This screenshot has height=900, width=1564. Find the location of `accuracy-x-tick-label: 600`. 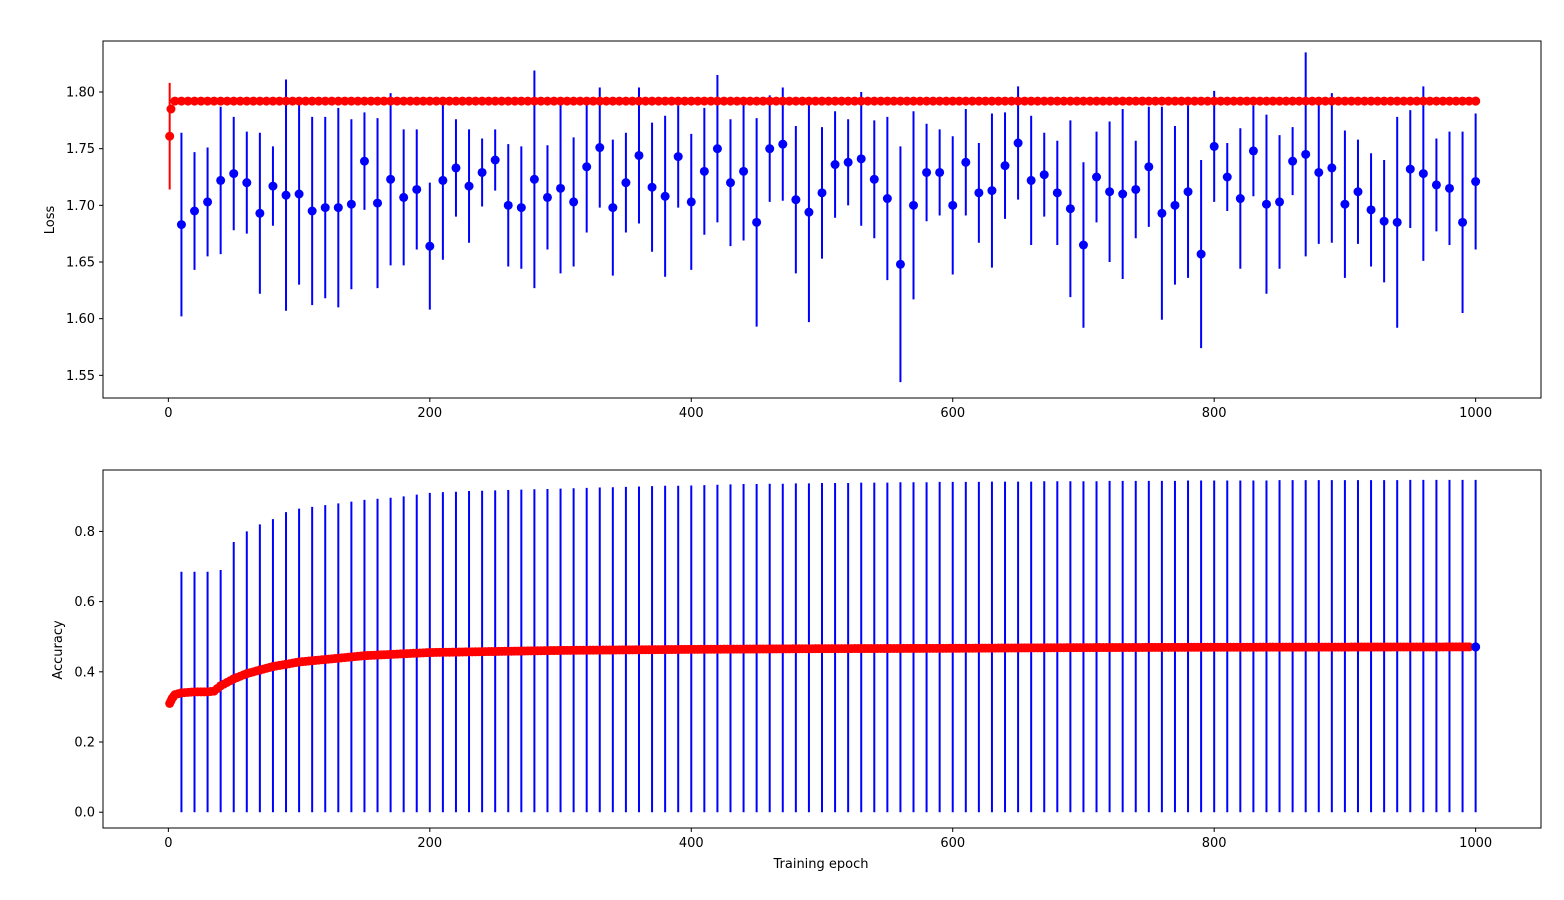

accuracy-x-tick-label: 600 is located at coordinates (952, 843).